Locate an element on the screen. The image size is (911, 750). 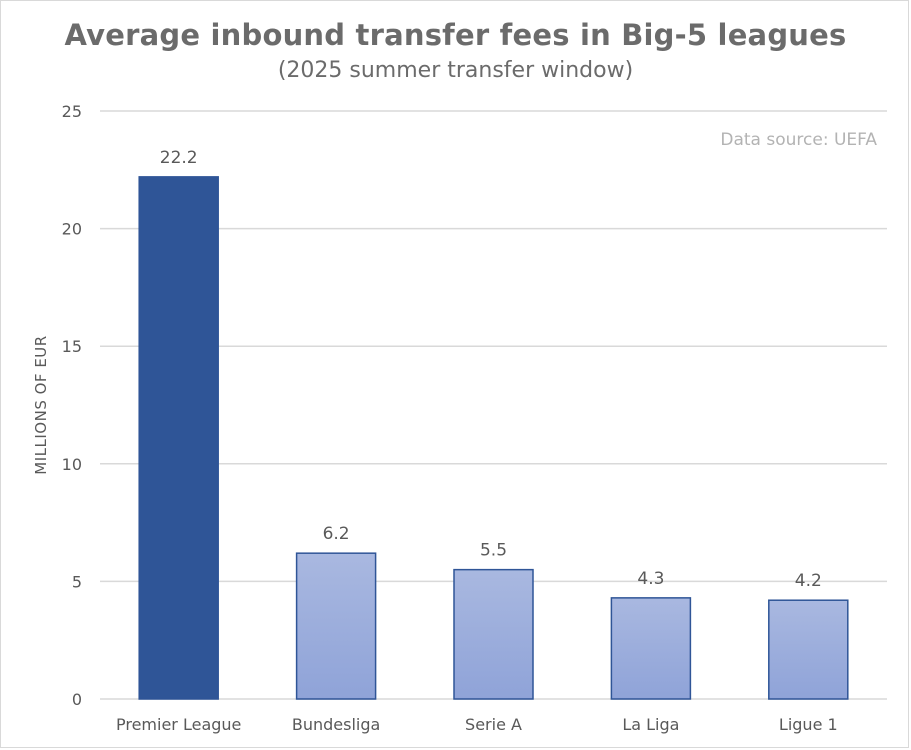
x-category-label: Serie A is located at coordinates (493, 724).